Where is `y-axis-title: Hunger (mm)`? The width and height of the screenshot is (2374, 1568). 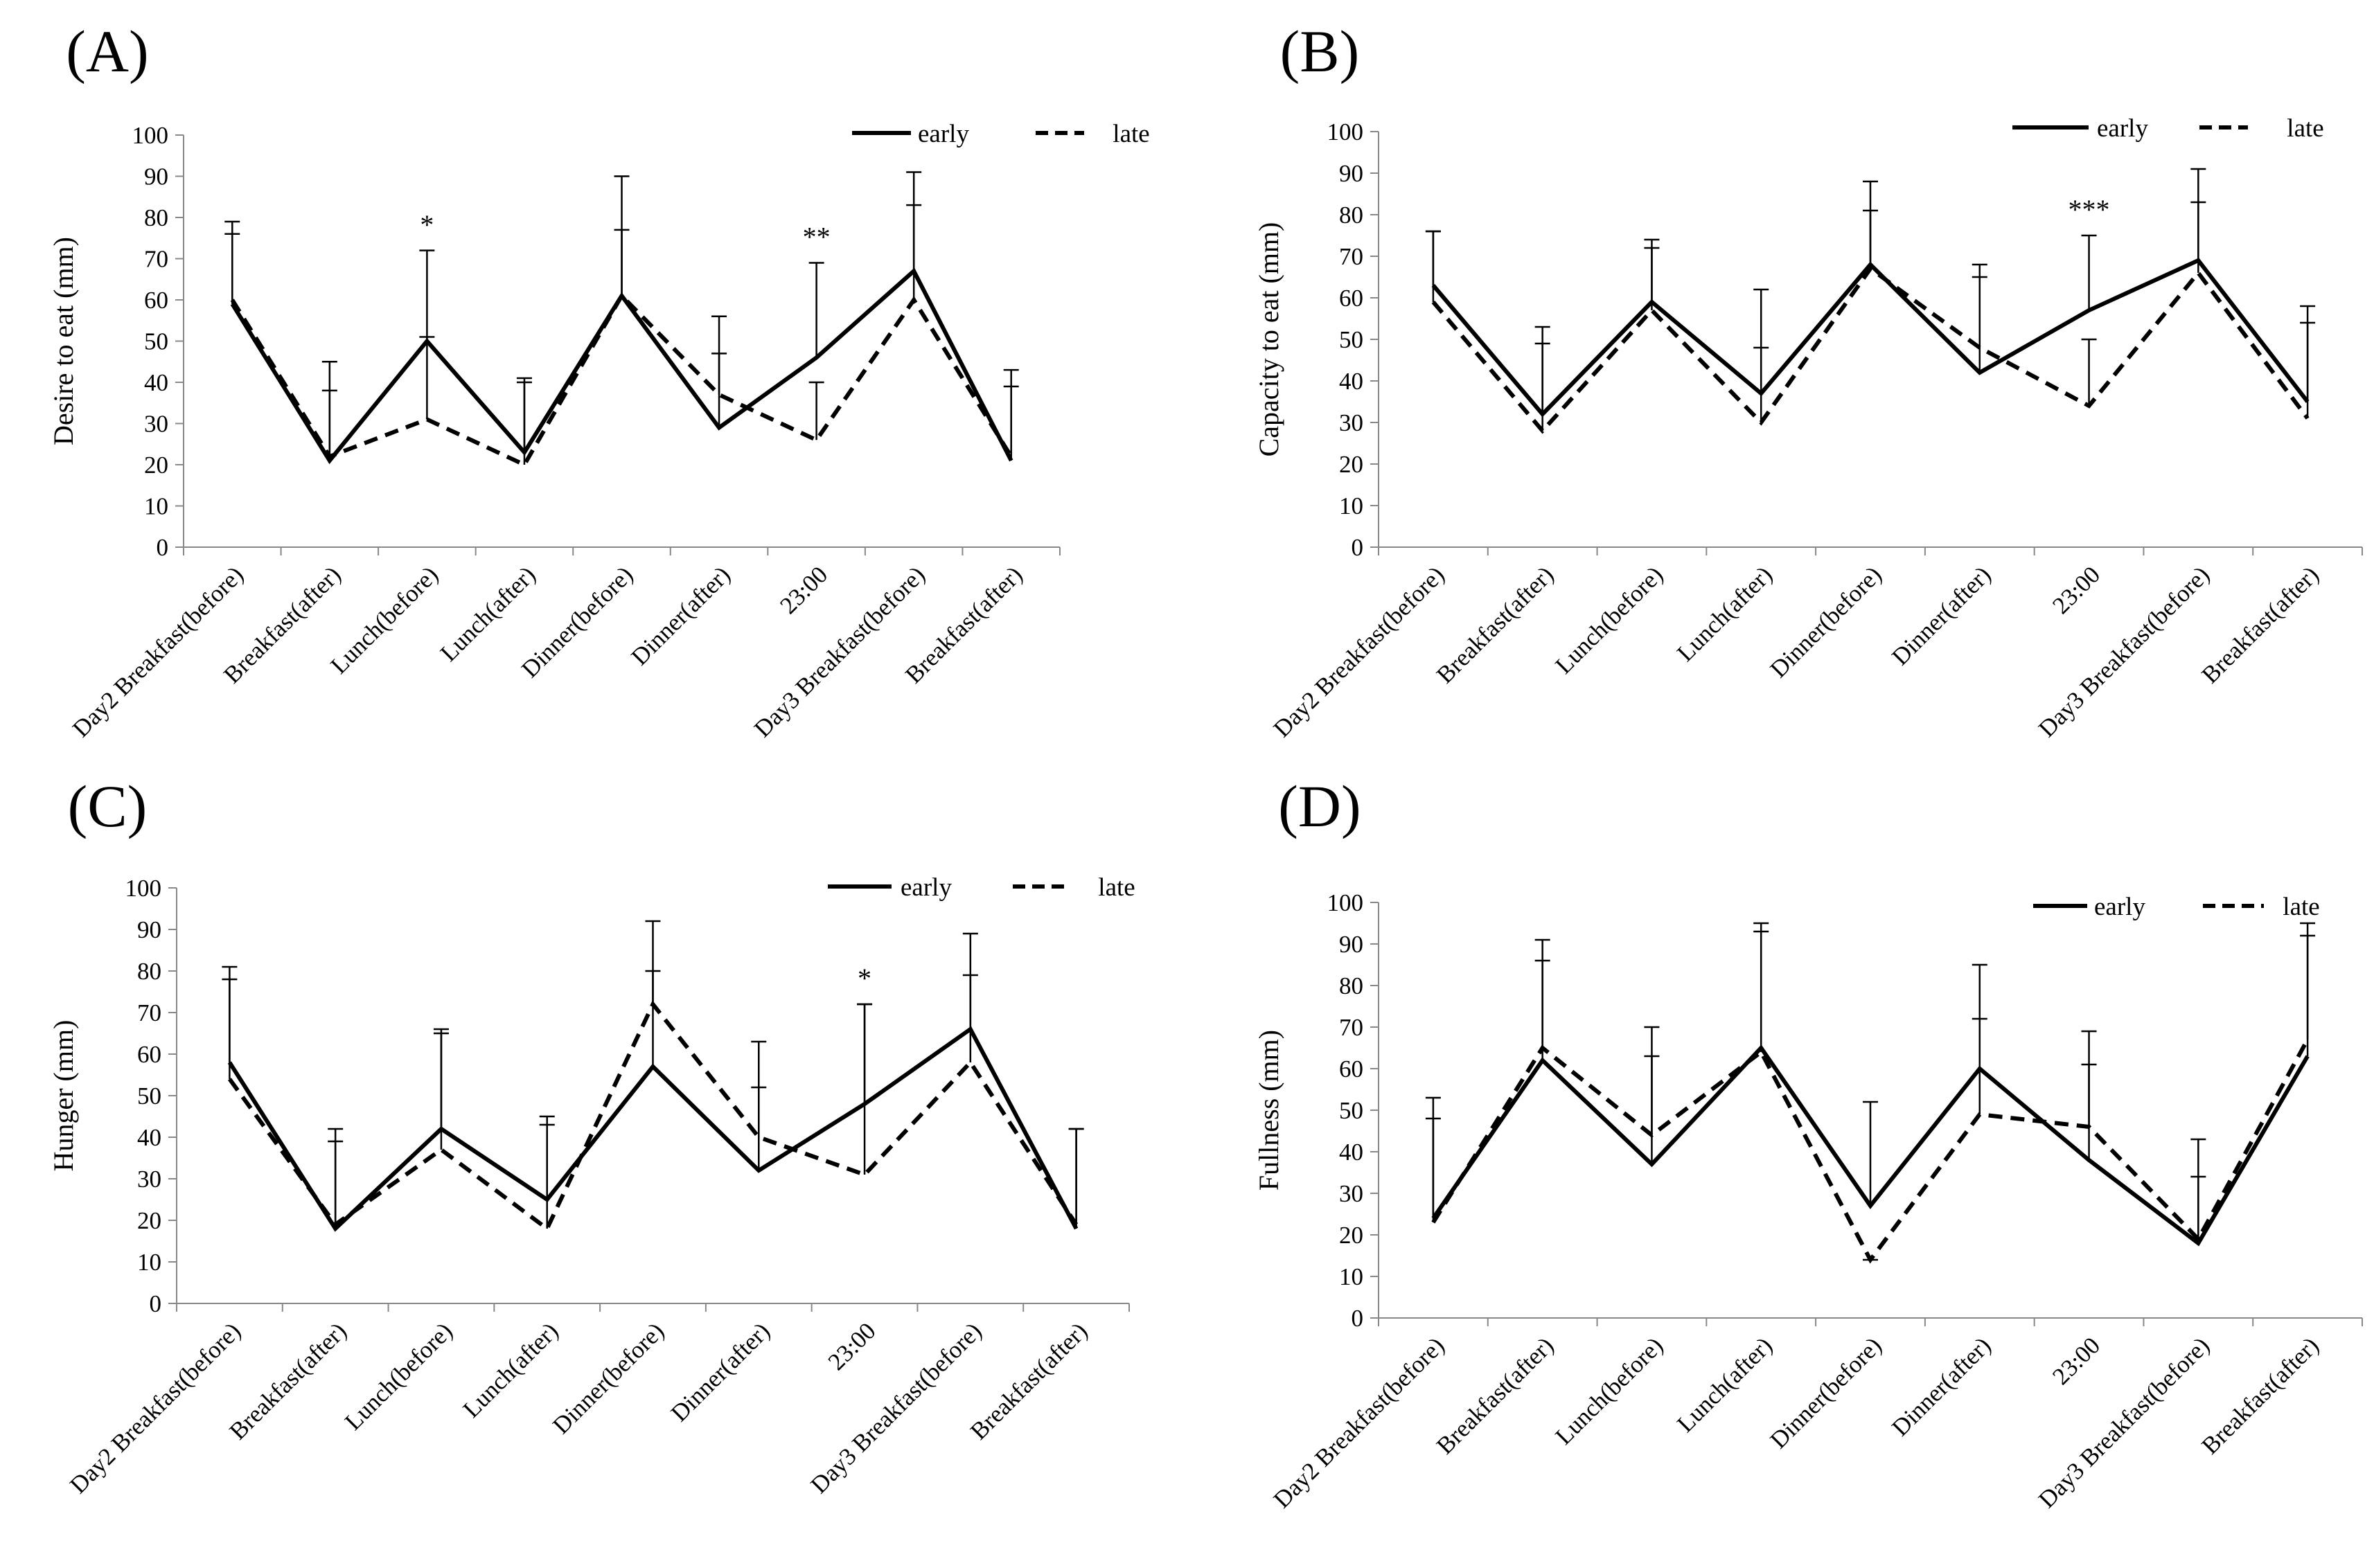
y-axis-title: Hunger (mm) is located at coordinates (64, 1096).